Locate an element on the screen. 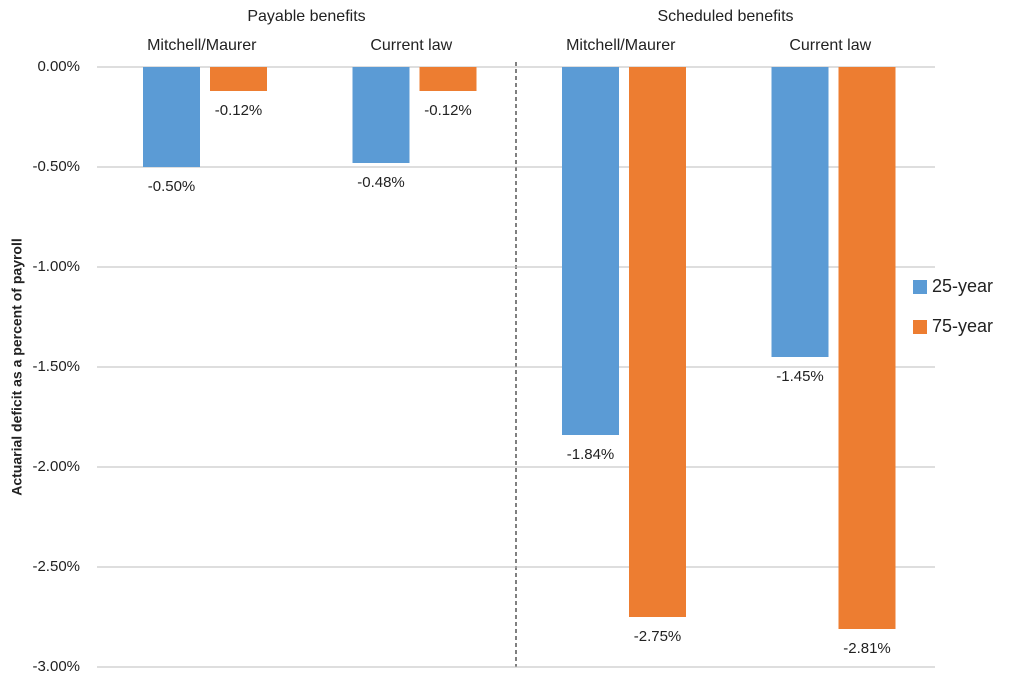 This screenshot has width=1014, height=677. y-tick-label: 0.00% is located at coordinates (58, 66).